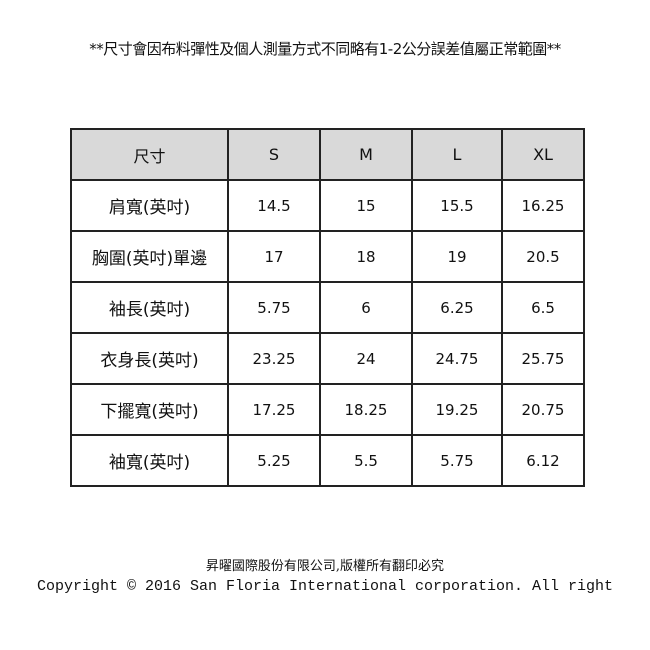 The image size is (650, 650). What do you see at coordinates (274, 460) in the screenshot?
I see `size-value-cell: 5.25` at bounding box center [274, 460].